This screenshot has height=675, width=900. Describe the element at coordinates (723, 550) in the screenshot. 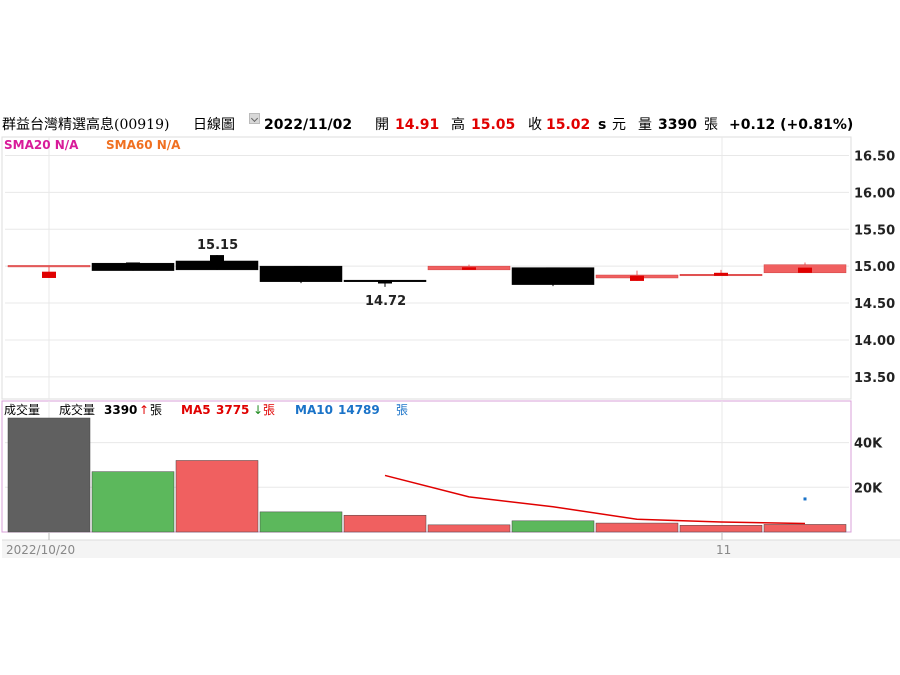

I see `date-label-month: 11` at that location.